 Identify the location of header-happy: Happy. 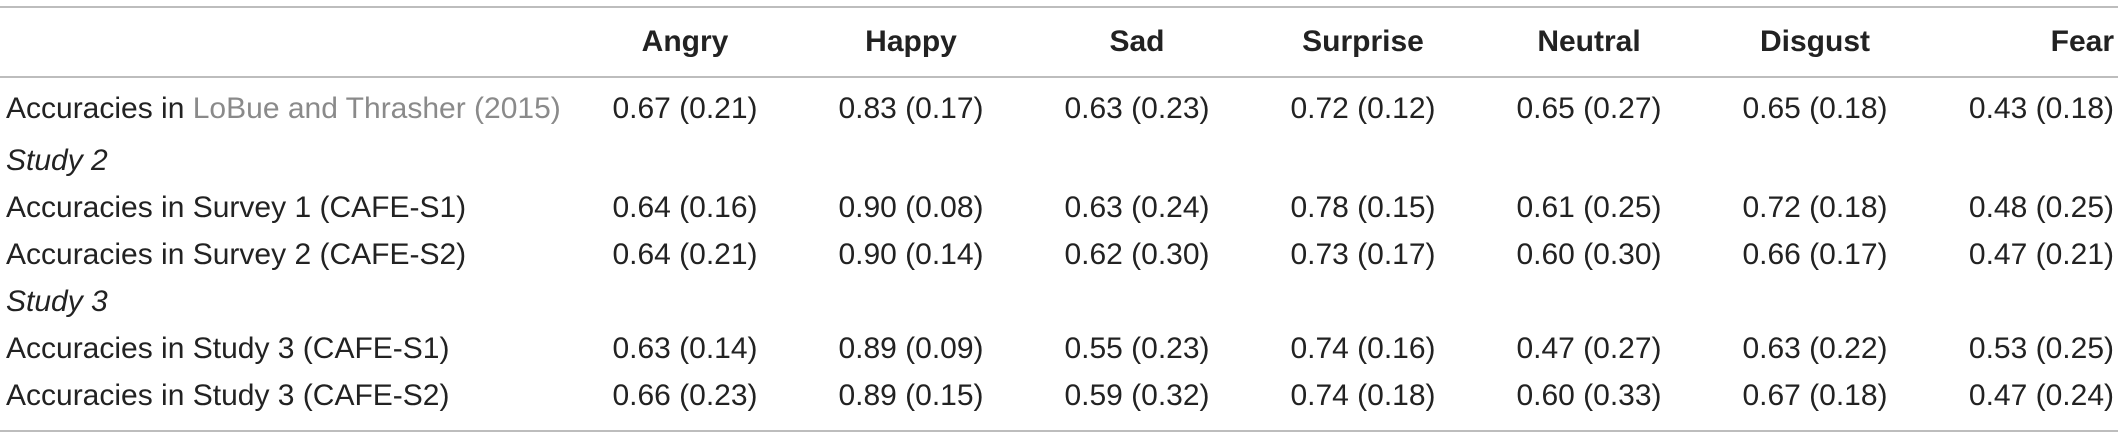
(911, 41).